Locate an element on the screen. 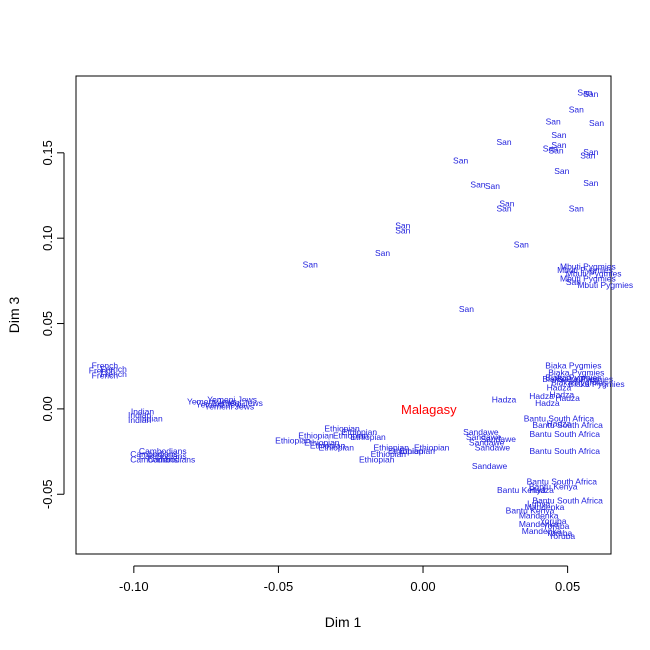  x-axis-label: Dim 1 is located at coordinates (343, 622).